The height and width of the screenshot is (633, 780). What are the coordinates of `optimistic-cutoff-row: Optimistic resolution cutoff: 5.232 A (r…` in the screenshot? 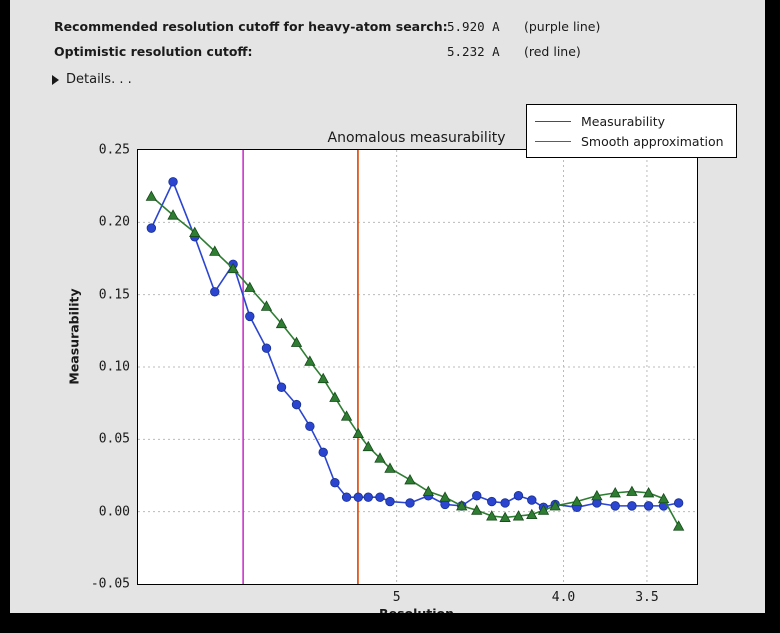 It's located at (317, 51).